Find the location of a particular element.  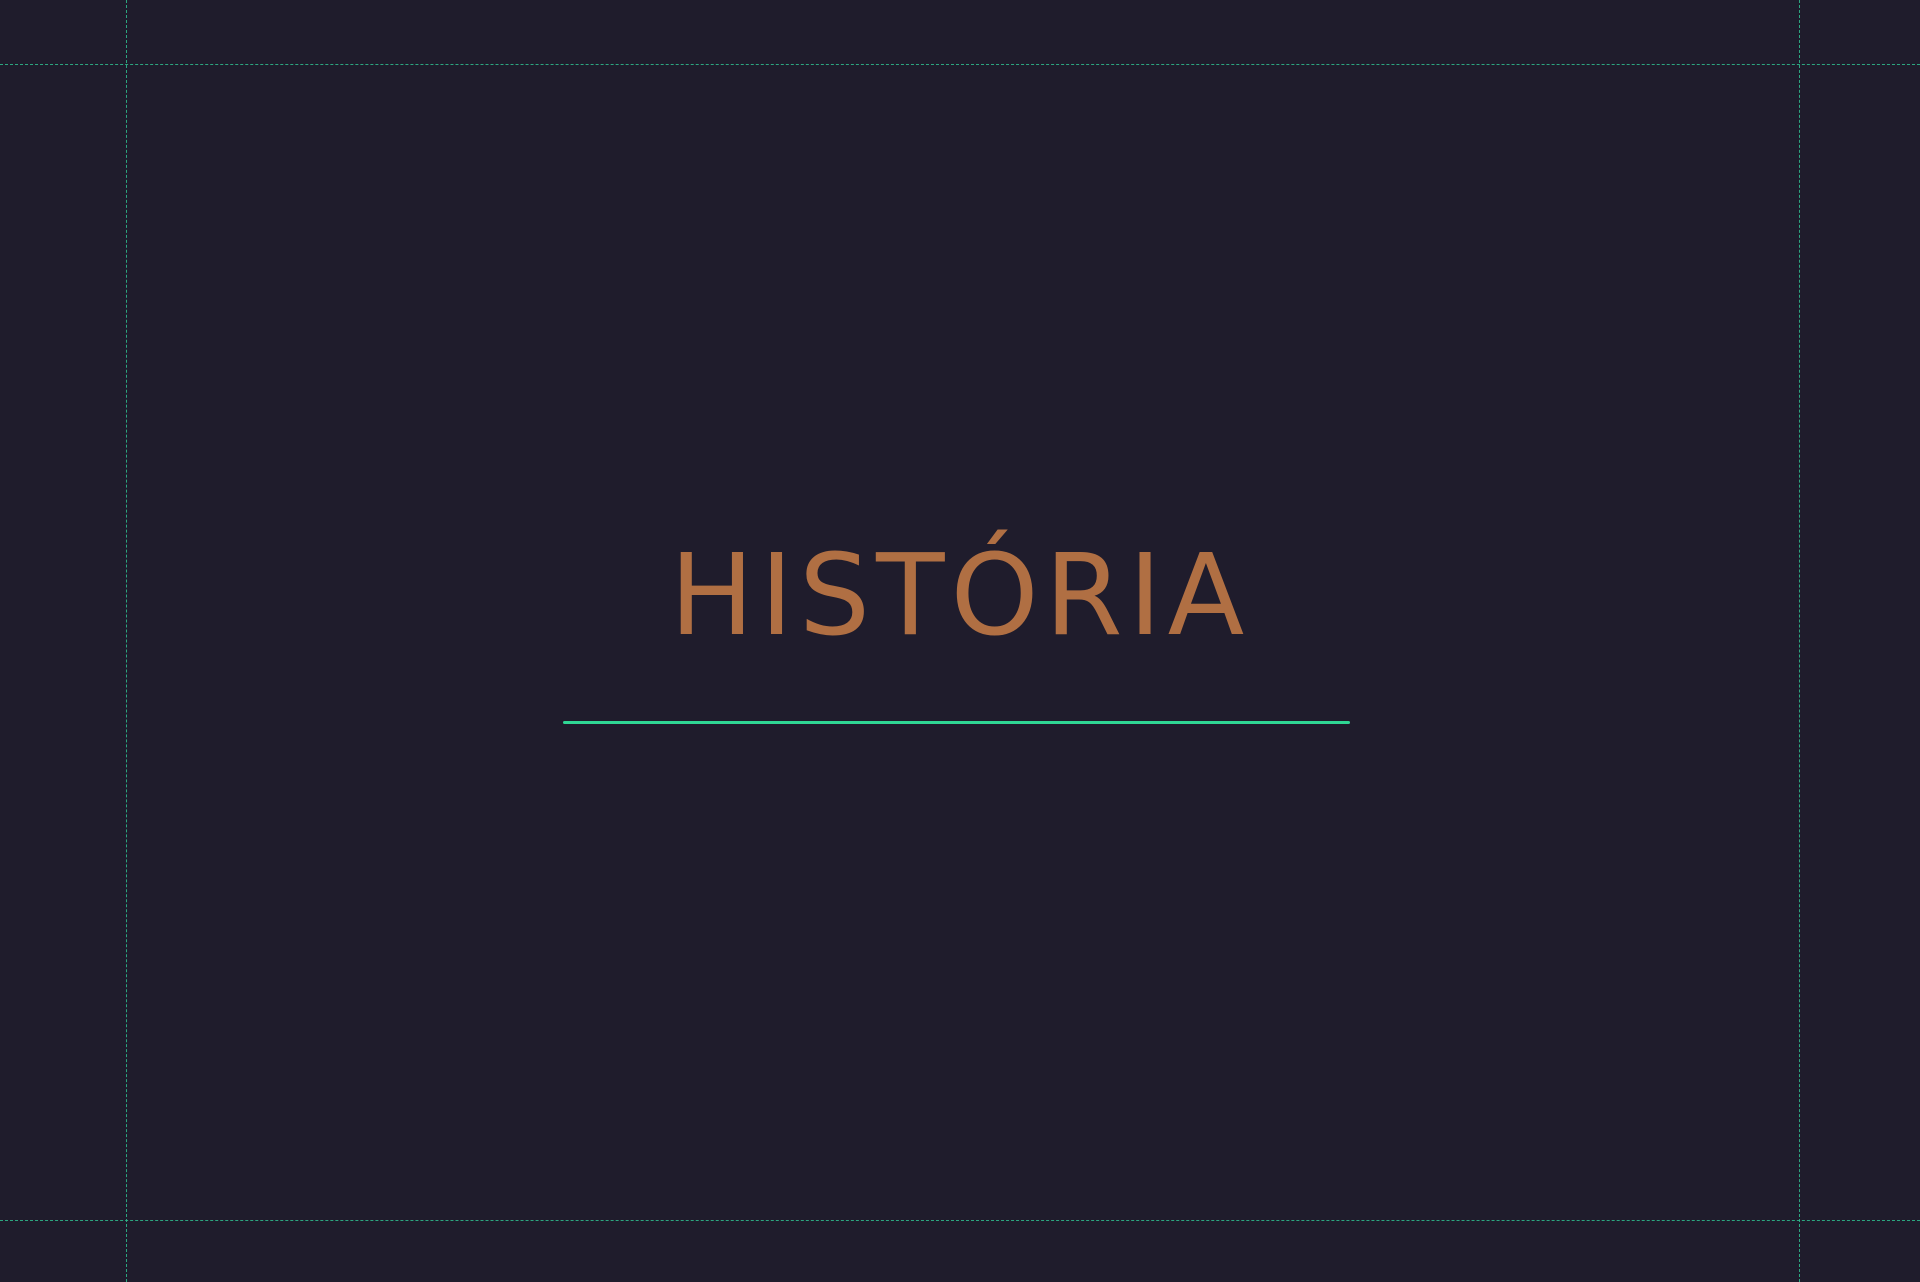

guide-line-top is located at coordinates (960, 64).